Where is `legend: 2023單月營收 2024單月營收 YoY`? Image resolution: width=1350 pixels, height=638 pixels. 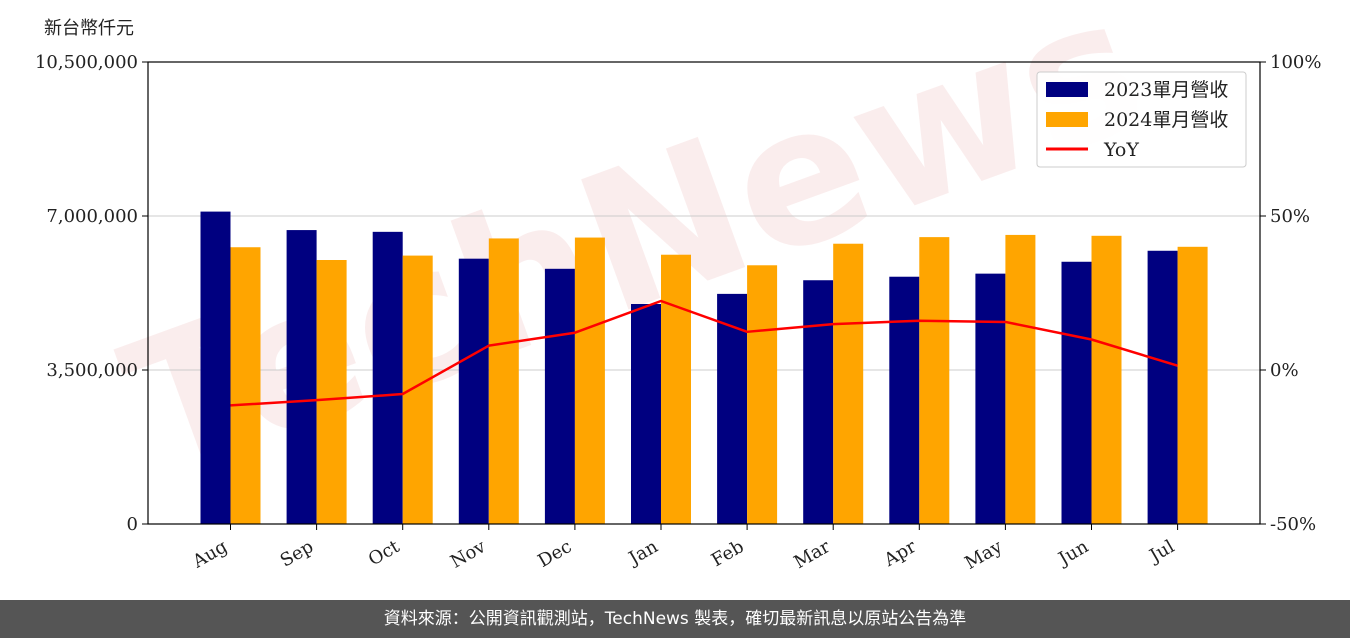
legend: 2023單月營收 2024單月營收 YoY is located at coordinates (1141, 119).